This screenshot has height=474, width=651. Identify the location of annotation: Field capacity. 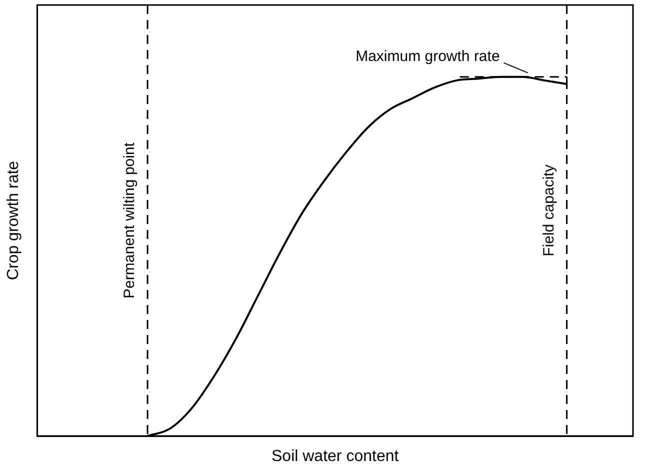
(549, 210).